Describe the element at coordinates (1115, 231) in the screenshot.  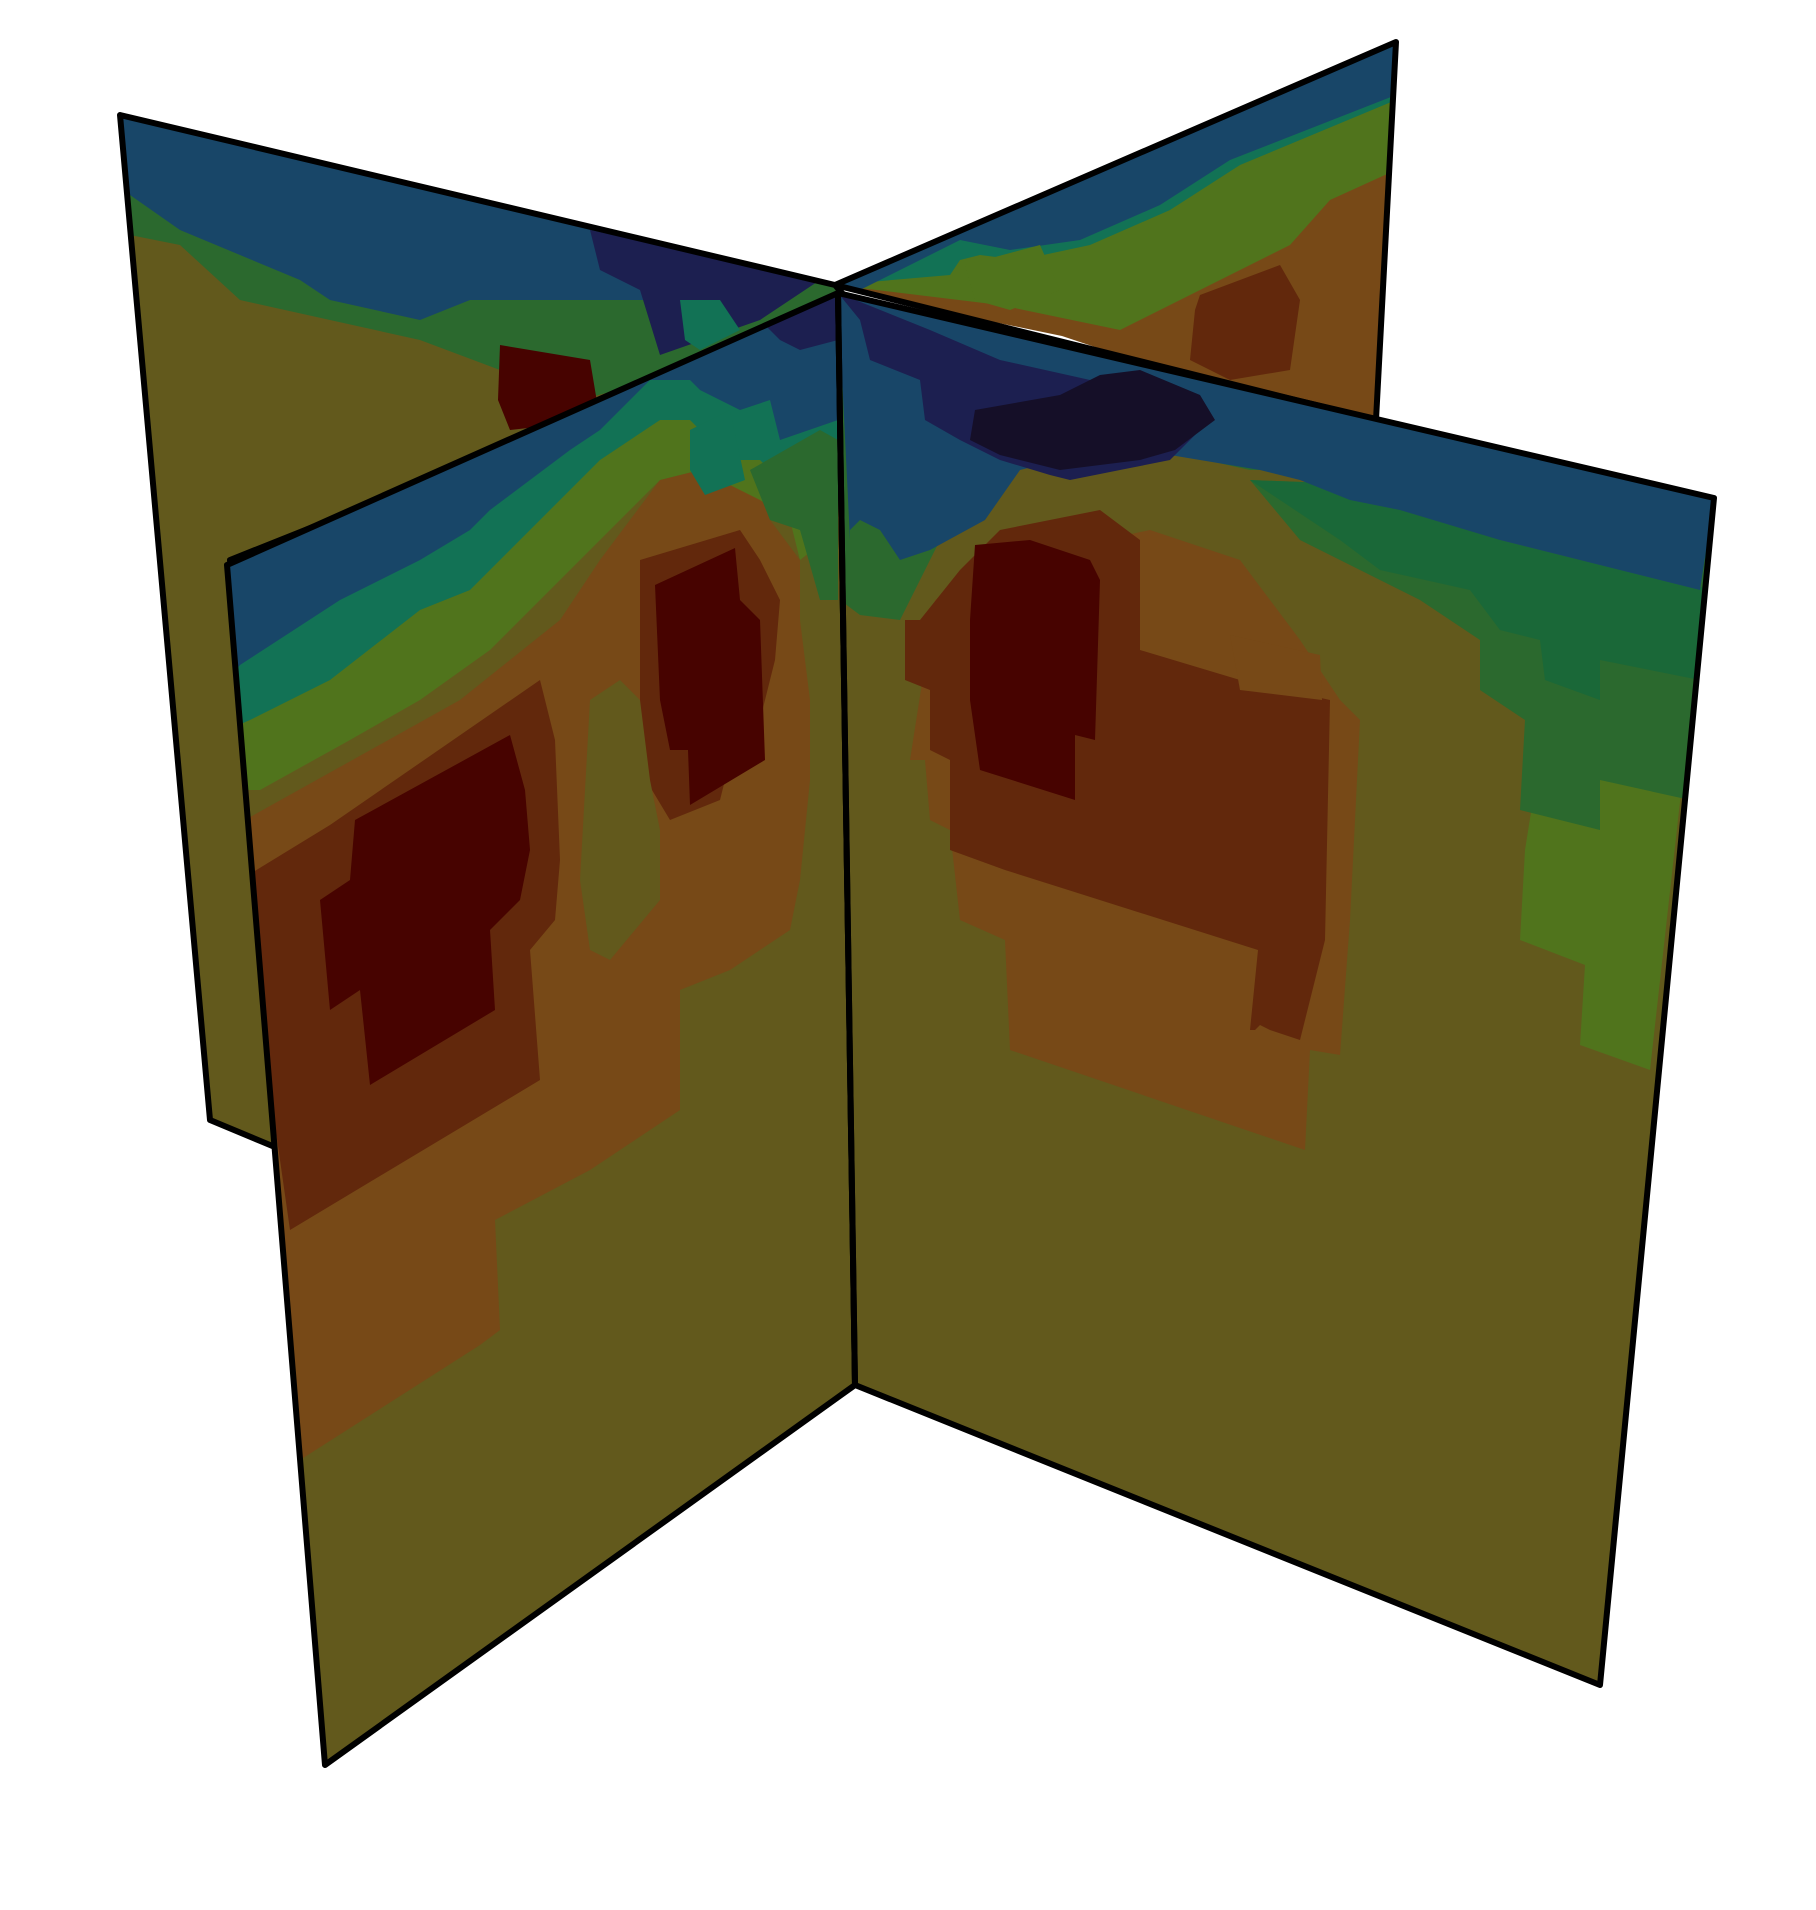
I see `back-right-outline` at that location.